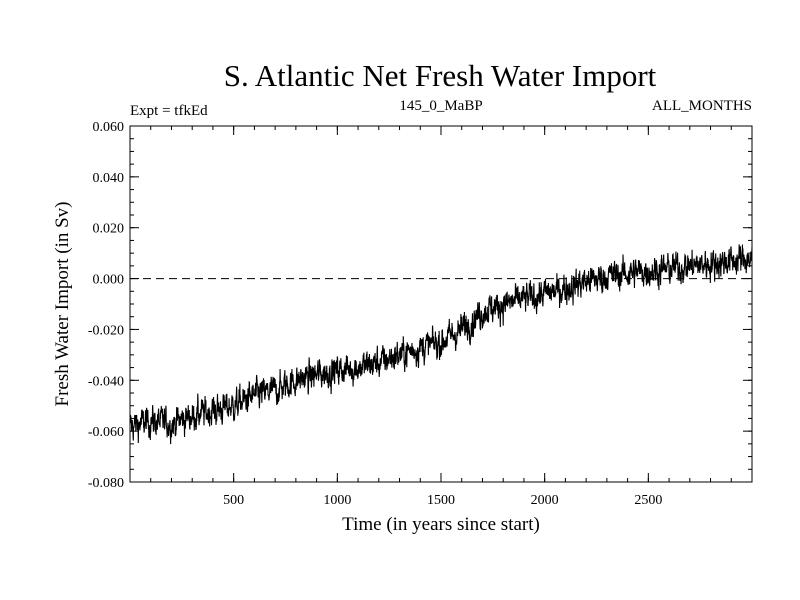 The image size is (800, 600). I want to click on x-tick-label: 1000, so click(337, 500).